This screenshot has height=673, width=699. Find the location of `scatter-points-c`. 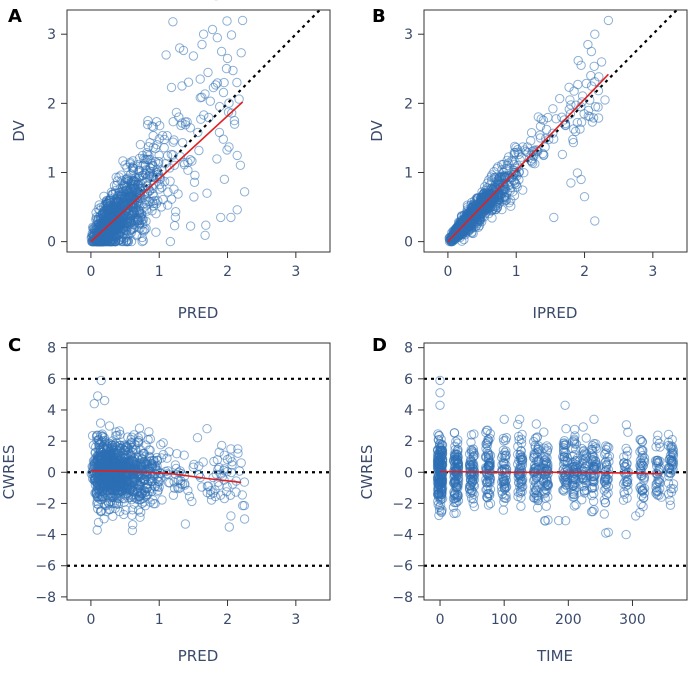

scatter-points-c is located at coordinates (168, 455).